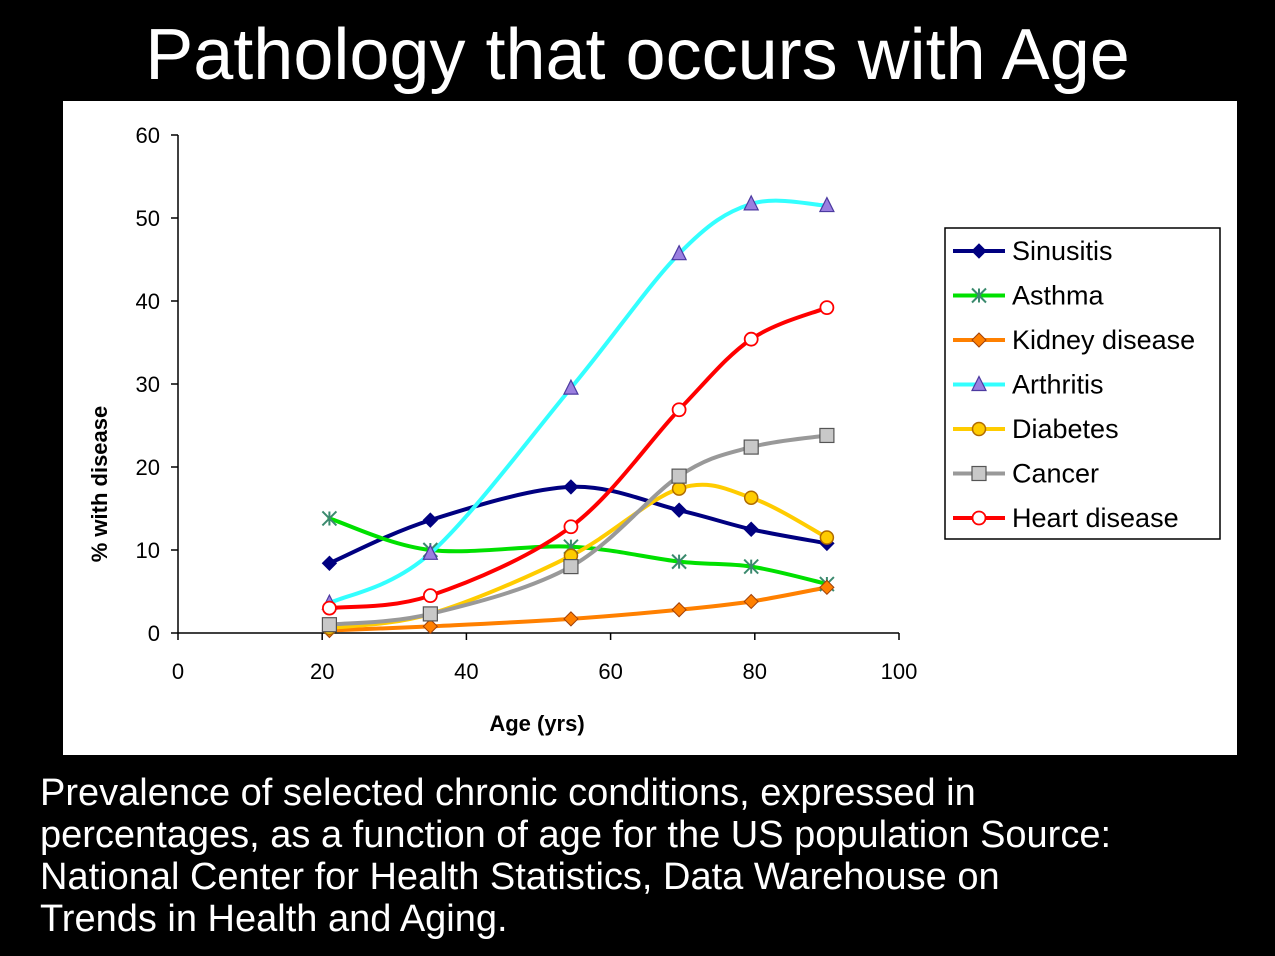 This screenshot has width=1275, height=956. Describe the element at coordinates (1103, 340) in the screenshot. I see `legend-label: Kidney disease` at that location.